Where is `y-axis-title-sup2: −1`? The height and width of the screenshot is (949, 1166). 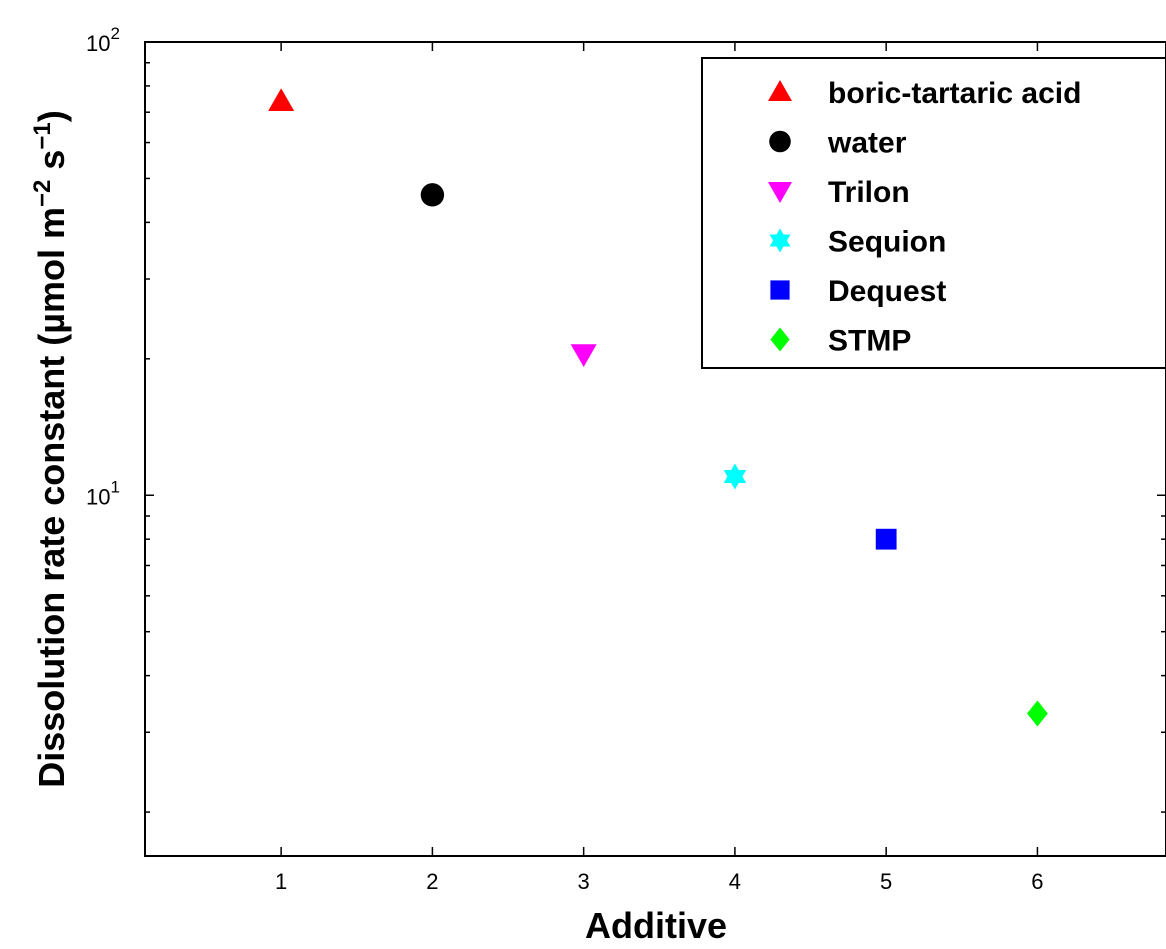
y-axis-title-sup2: −1 is located at coordinates (42, 135).